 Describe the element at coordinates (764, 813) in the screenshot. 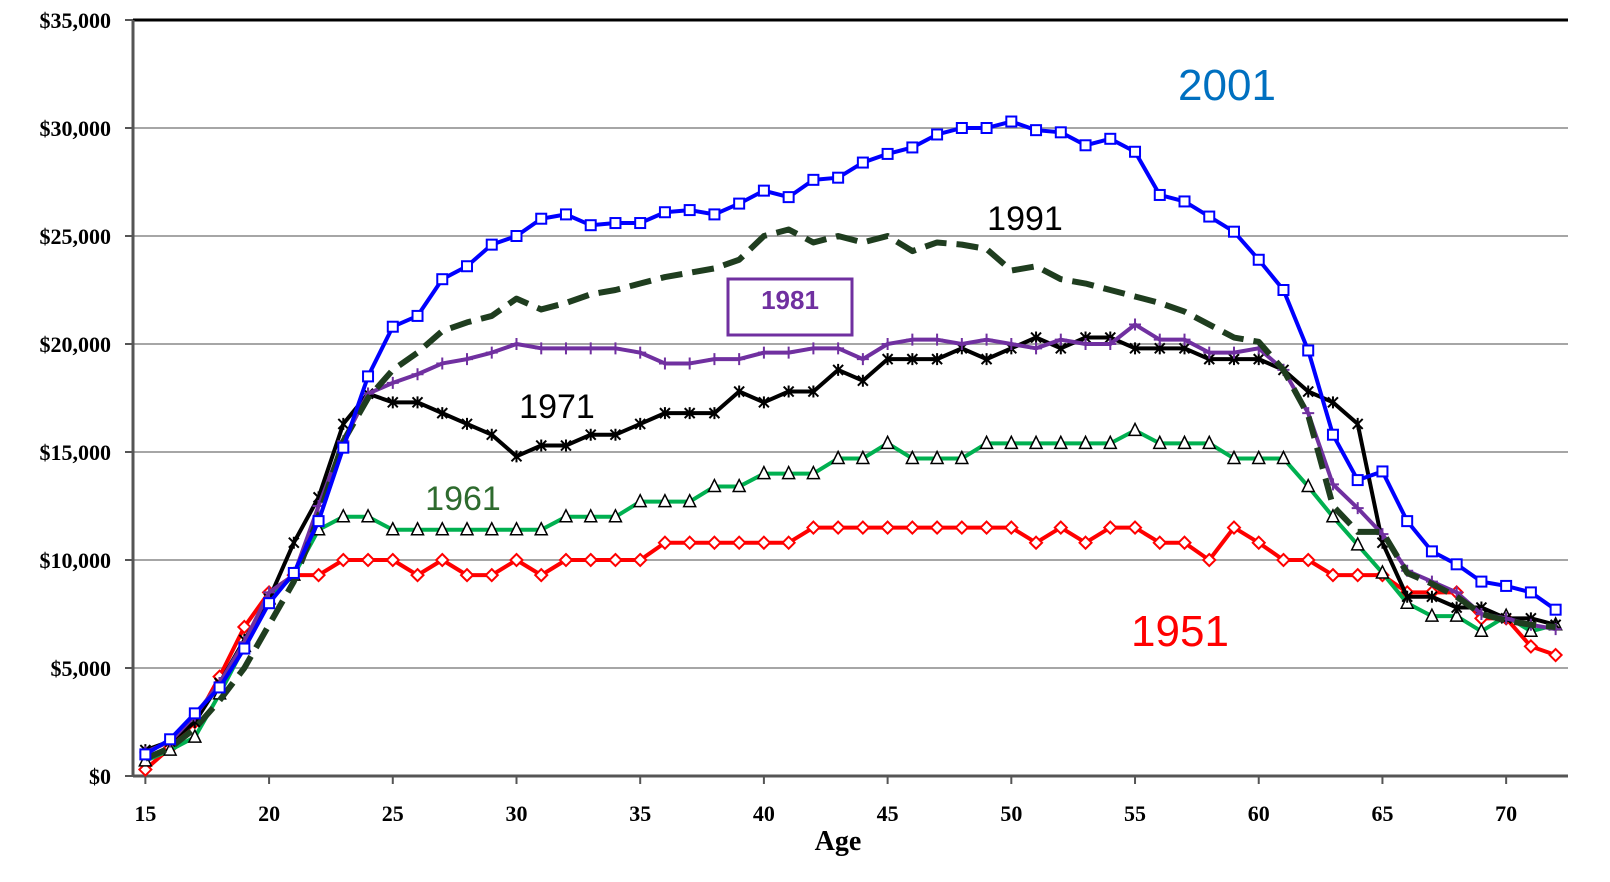

I see `x-tick-label: 40` at that location.